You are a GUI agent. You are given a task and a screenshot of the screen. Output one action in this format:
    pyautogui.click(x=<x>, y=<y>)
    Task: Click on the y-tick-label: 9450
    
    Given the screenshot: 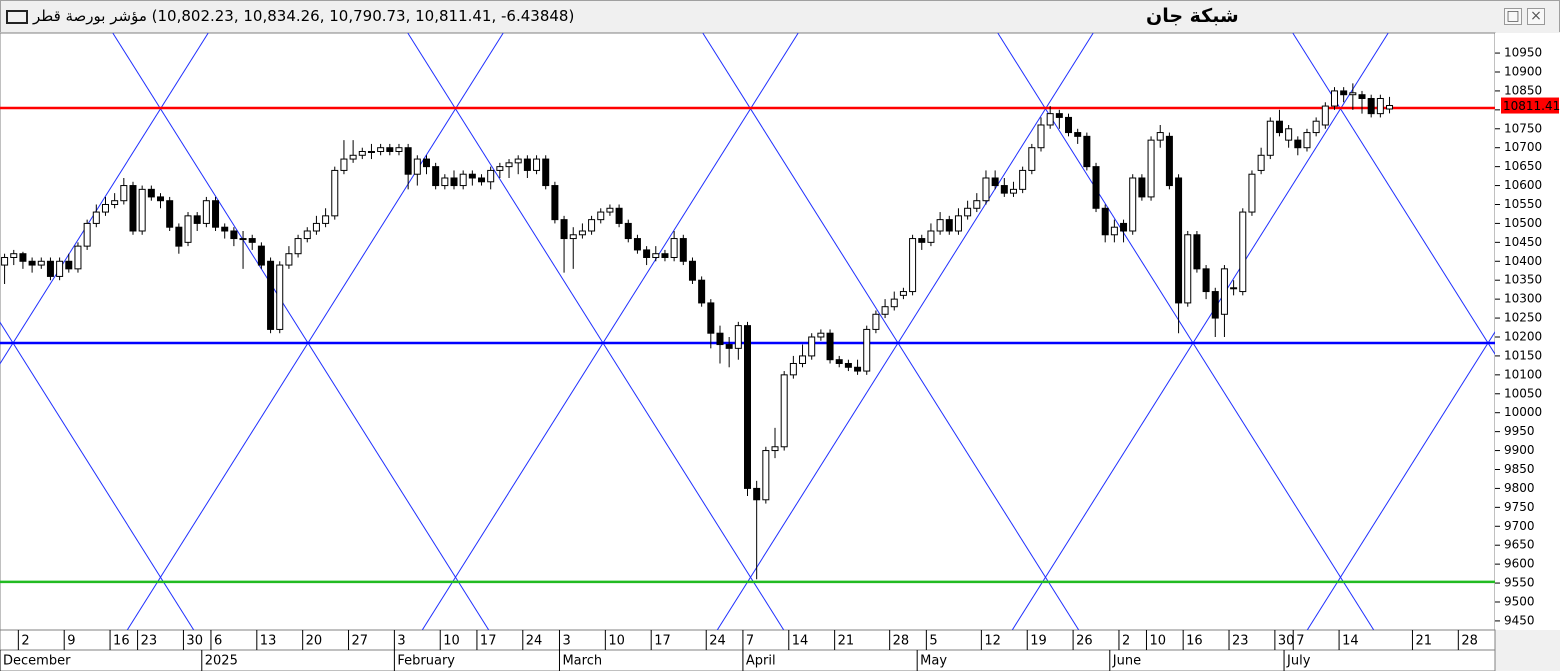 What is the action you would take?
    pyautogui.click(x=1519, y=620)
    